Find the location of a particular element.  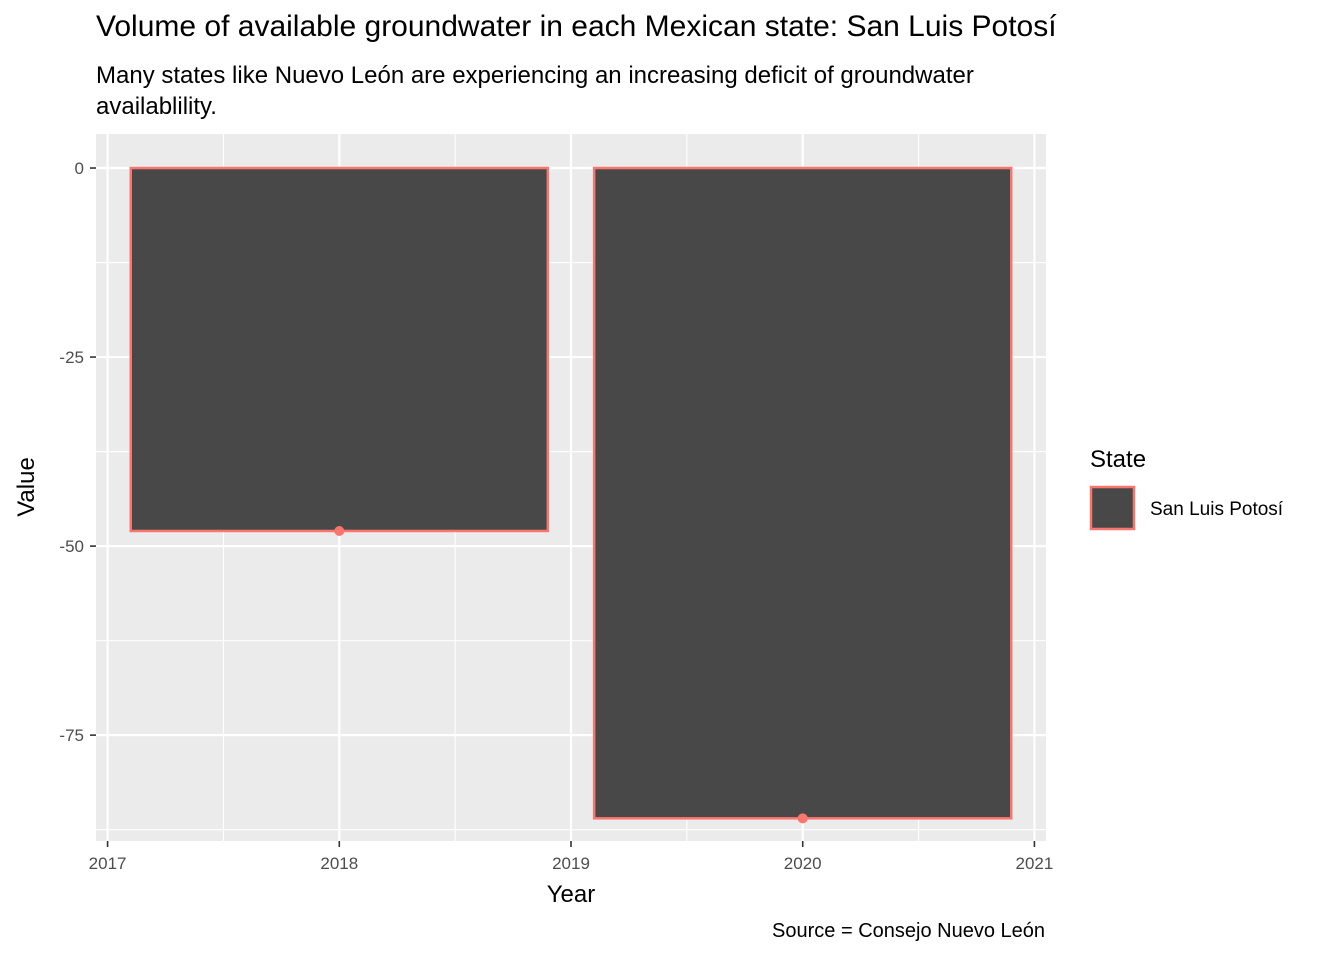

x-tick-label: 2017 is located at coordinates (108, 863).